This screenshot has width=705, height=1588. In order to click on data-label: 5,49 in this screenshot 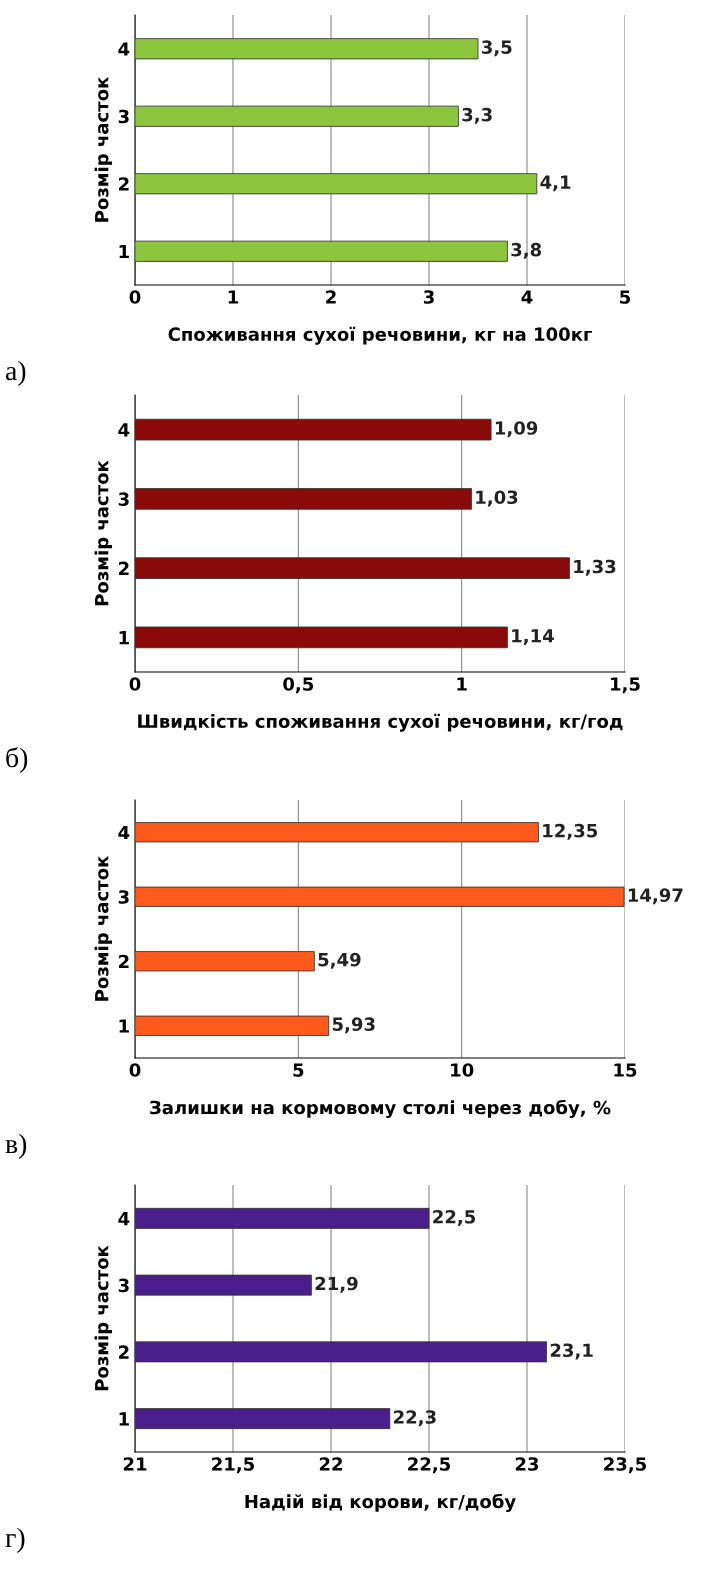, I will do `click(339, 960)`.